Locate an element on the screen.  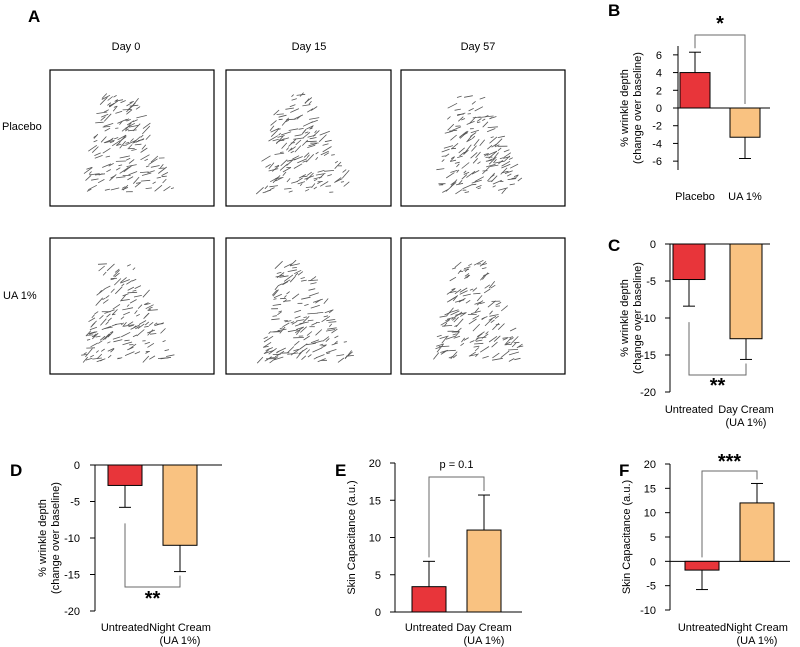
wrinkle-map is located at coordinates (128, 313).